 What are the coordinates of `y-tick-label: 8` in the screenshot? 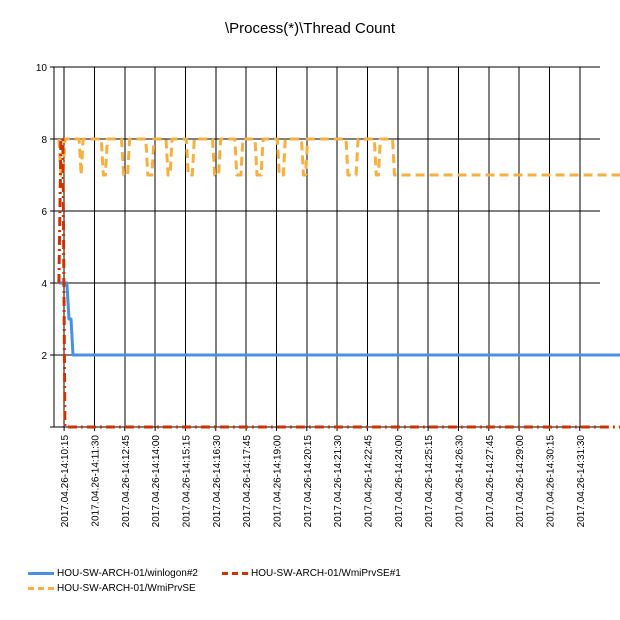 It's located at (44, 140).